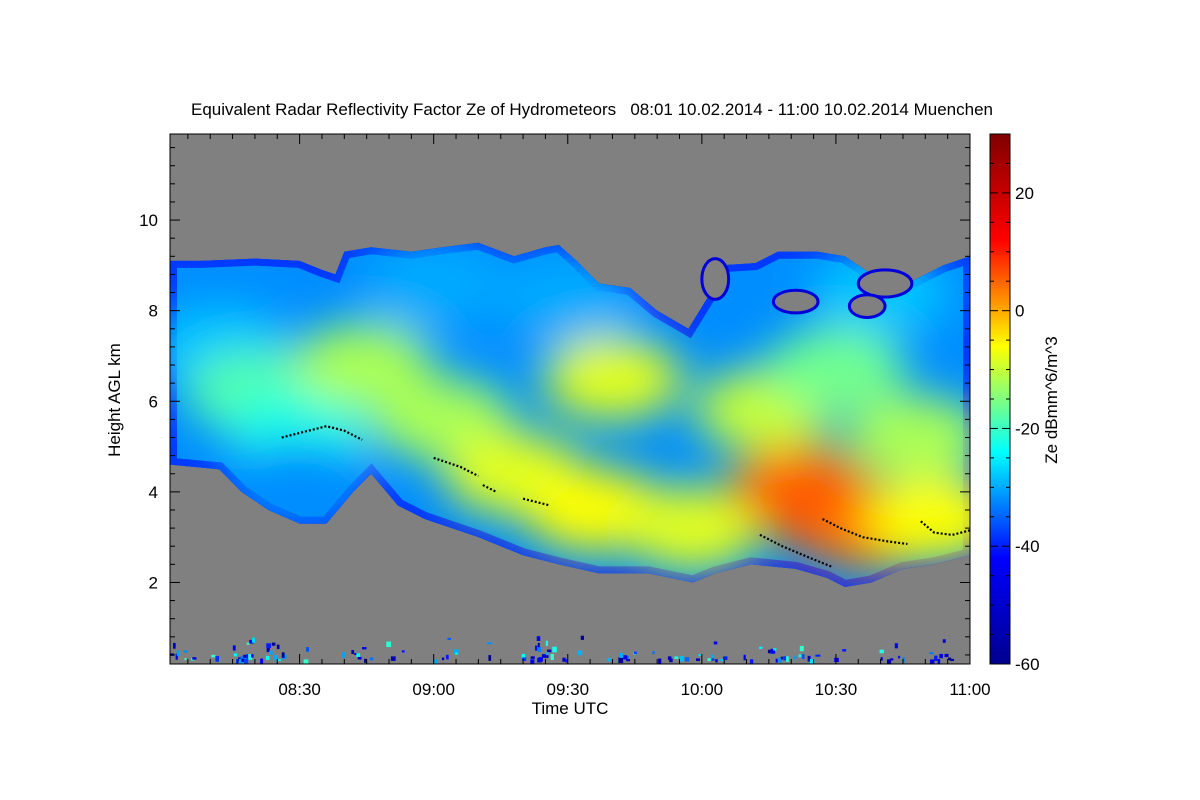 The height and width of the screenshot is (800, 1200). I want to click on y-tick-label: 10, so click(148, 220).